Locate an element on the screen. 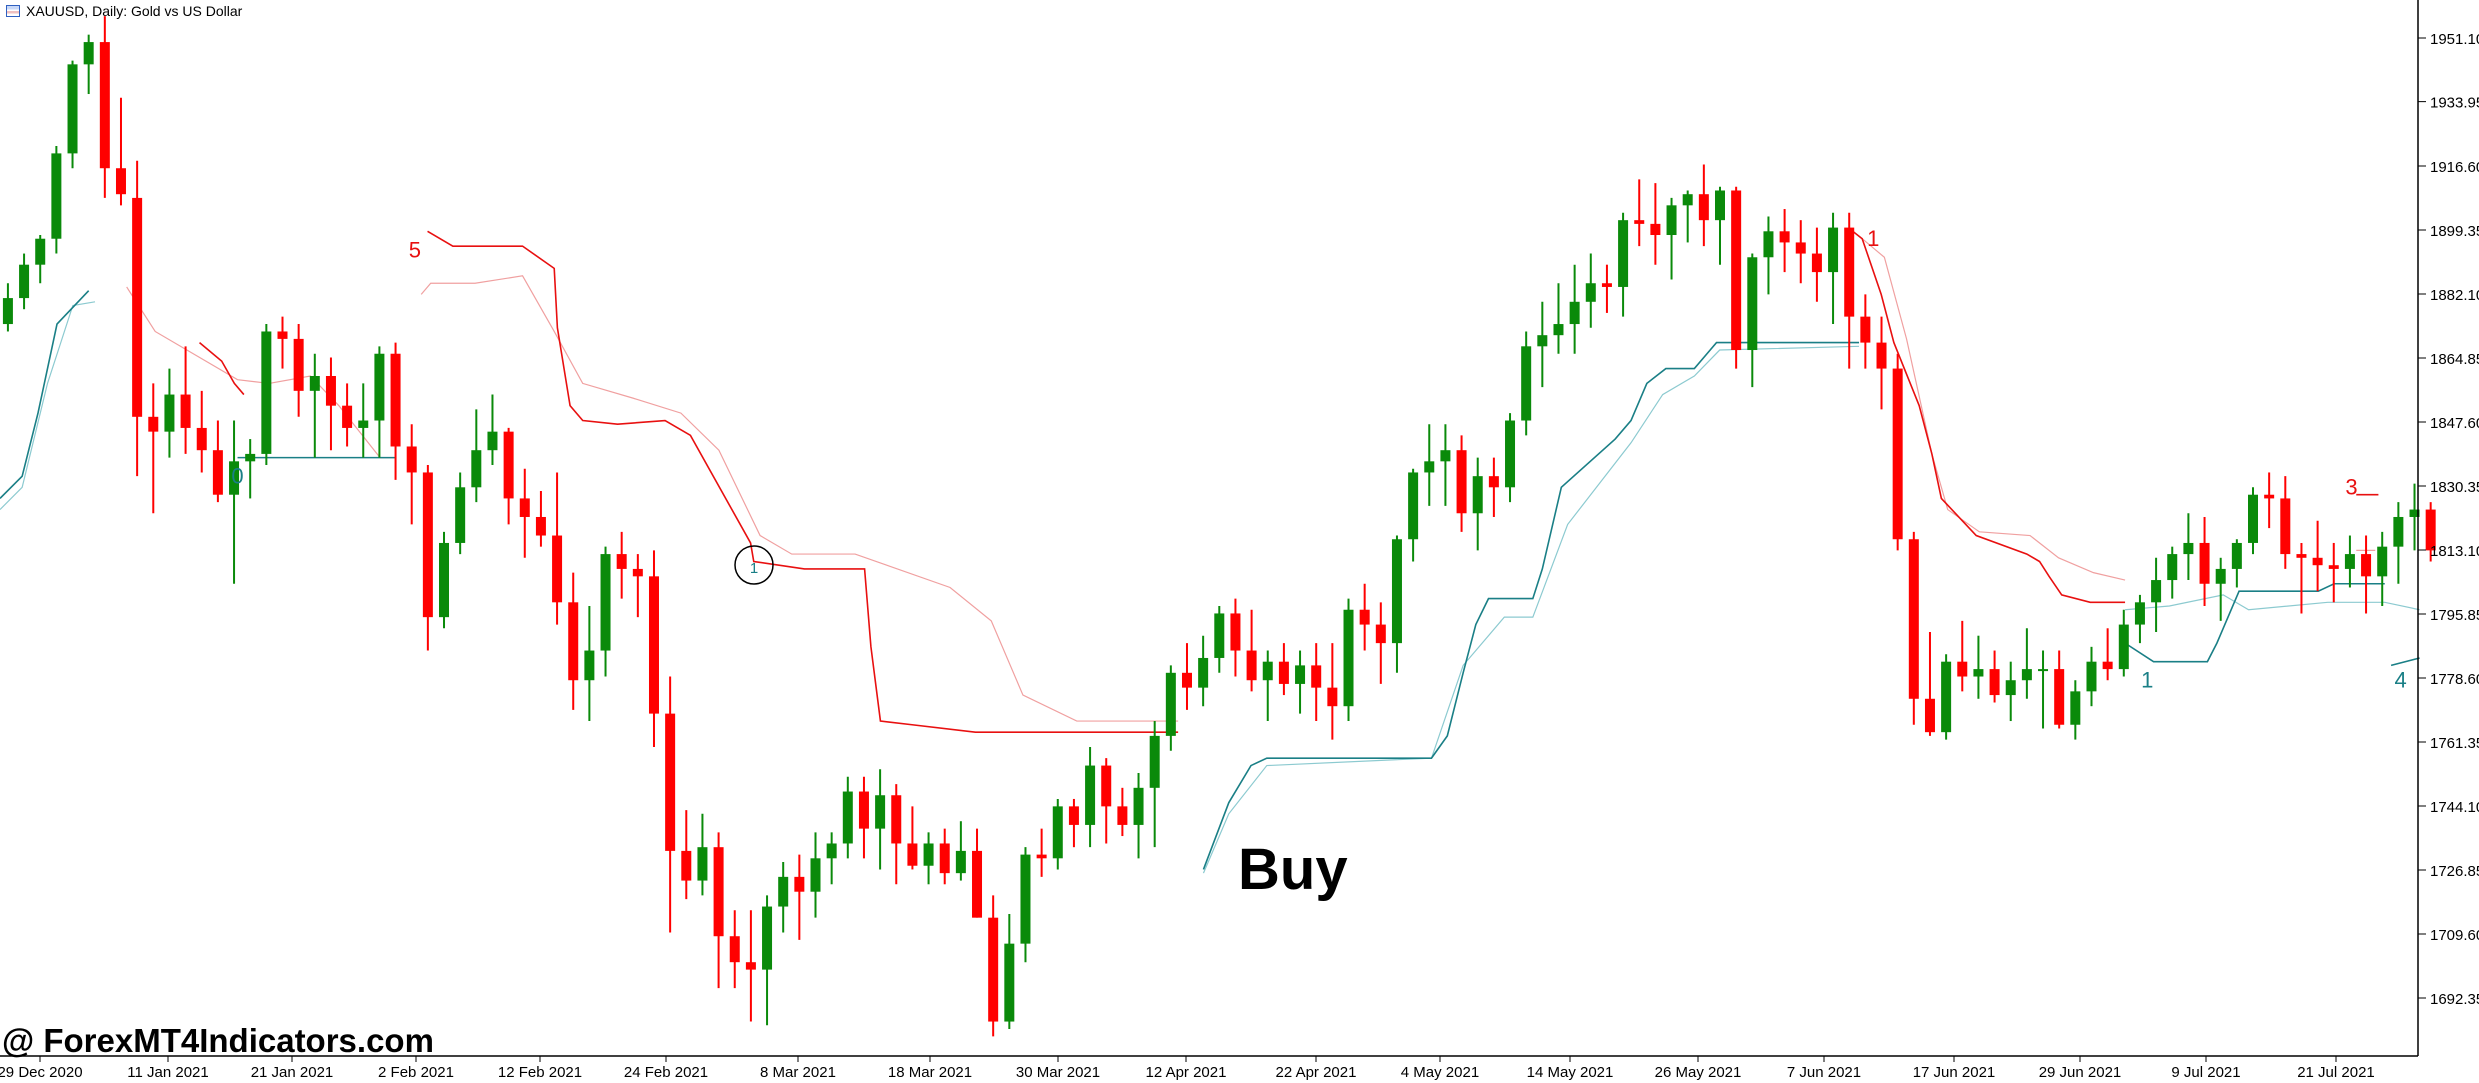  y-tick-label: 1813.10 is located at coordinates (2454, 551).